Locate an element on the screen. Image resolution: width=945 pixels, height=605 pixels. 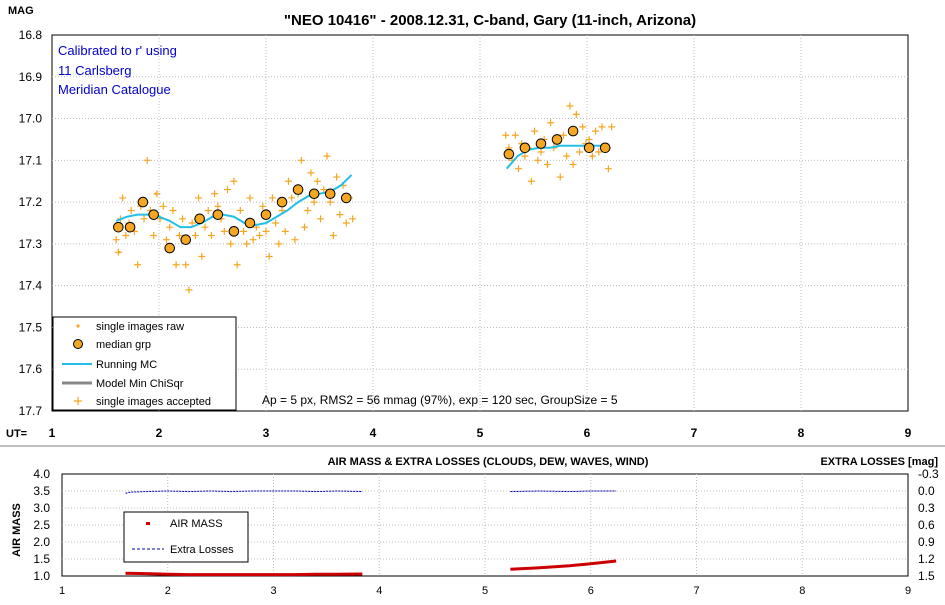
main-y-axis-label: MAG is located at coordinates (21, 11).